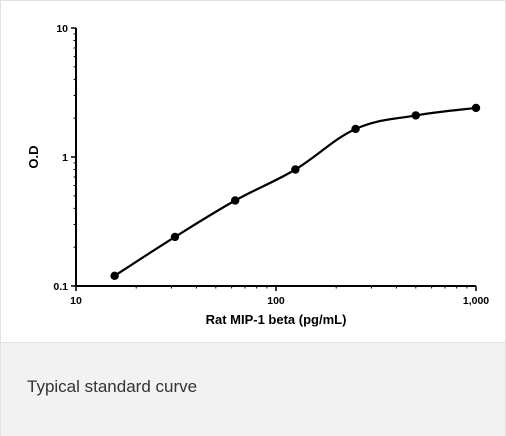 This screenshot has width=506, height=436. I want to click on y-tick-label: 0.1, so click(60, 287).